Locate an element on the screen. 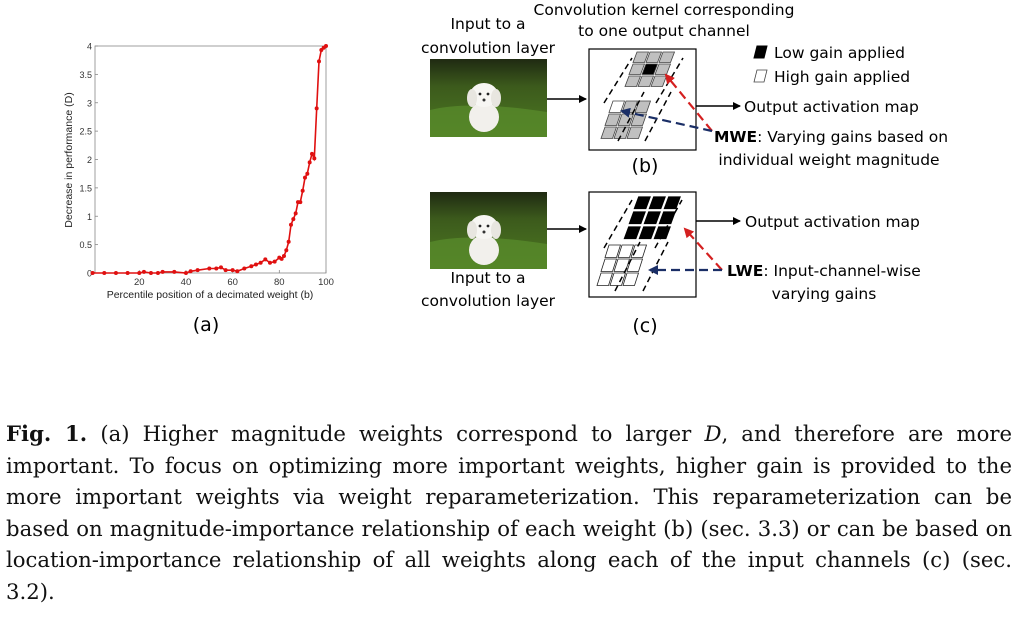 This screenshot has height=619, width=1020. y-tick-label: 3.5 is located at coordinates (85, 75).